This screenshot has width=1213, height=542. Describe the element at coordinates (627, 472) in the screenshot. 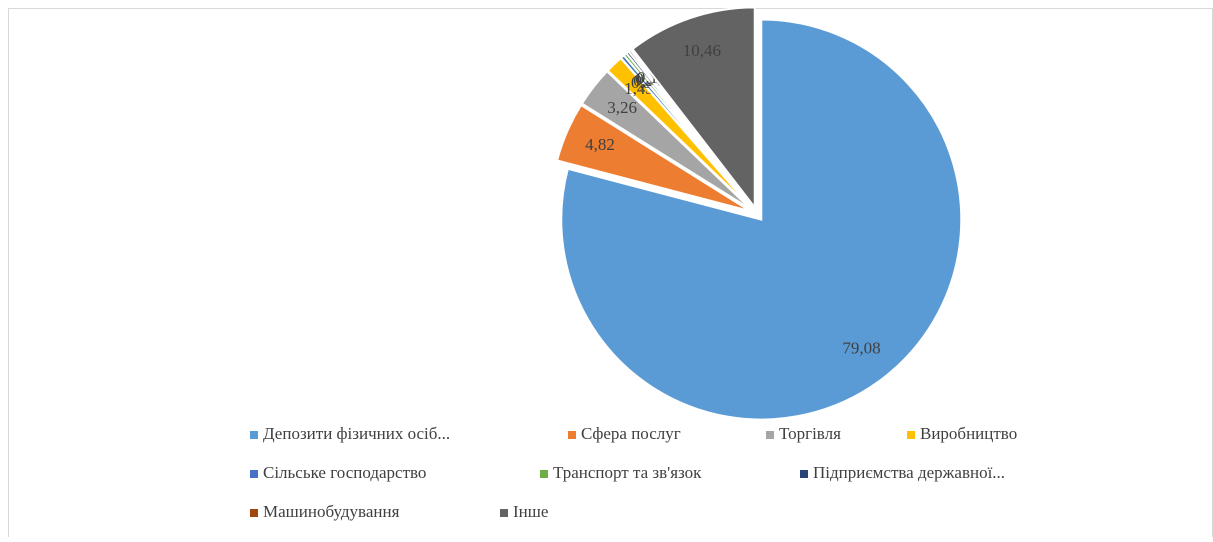

I see `legend-label: Транспорт та зв'язок` at that location.